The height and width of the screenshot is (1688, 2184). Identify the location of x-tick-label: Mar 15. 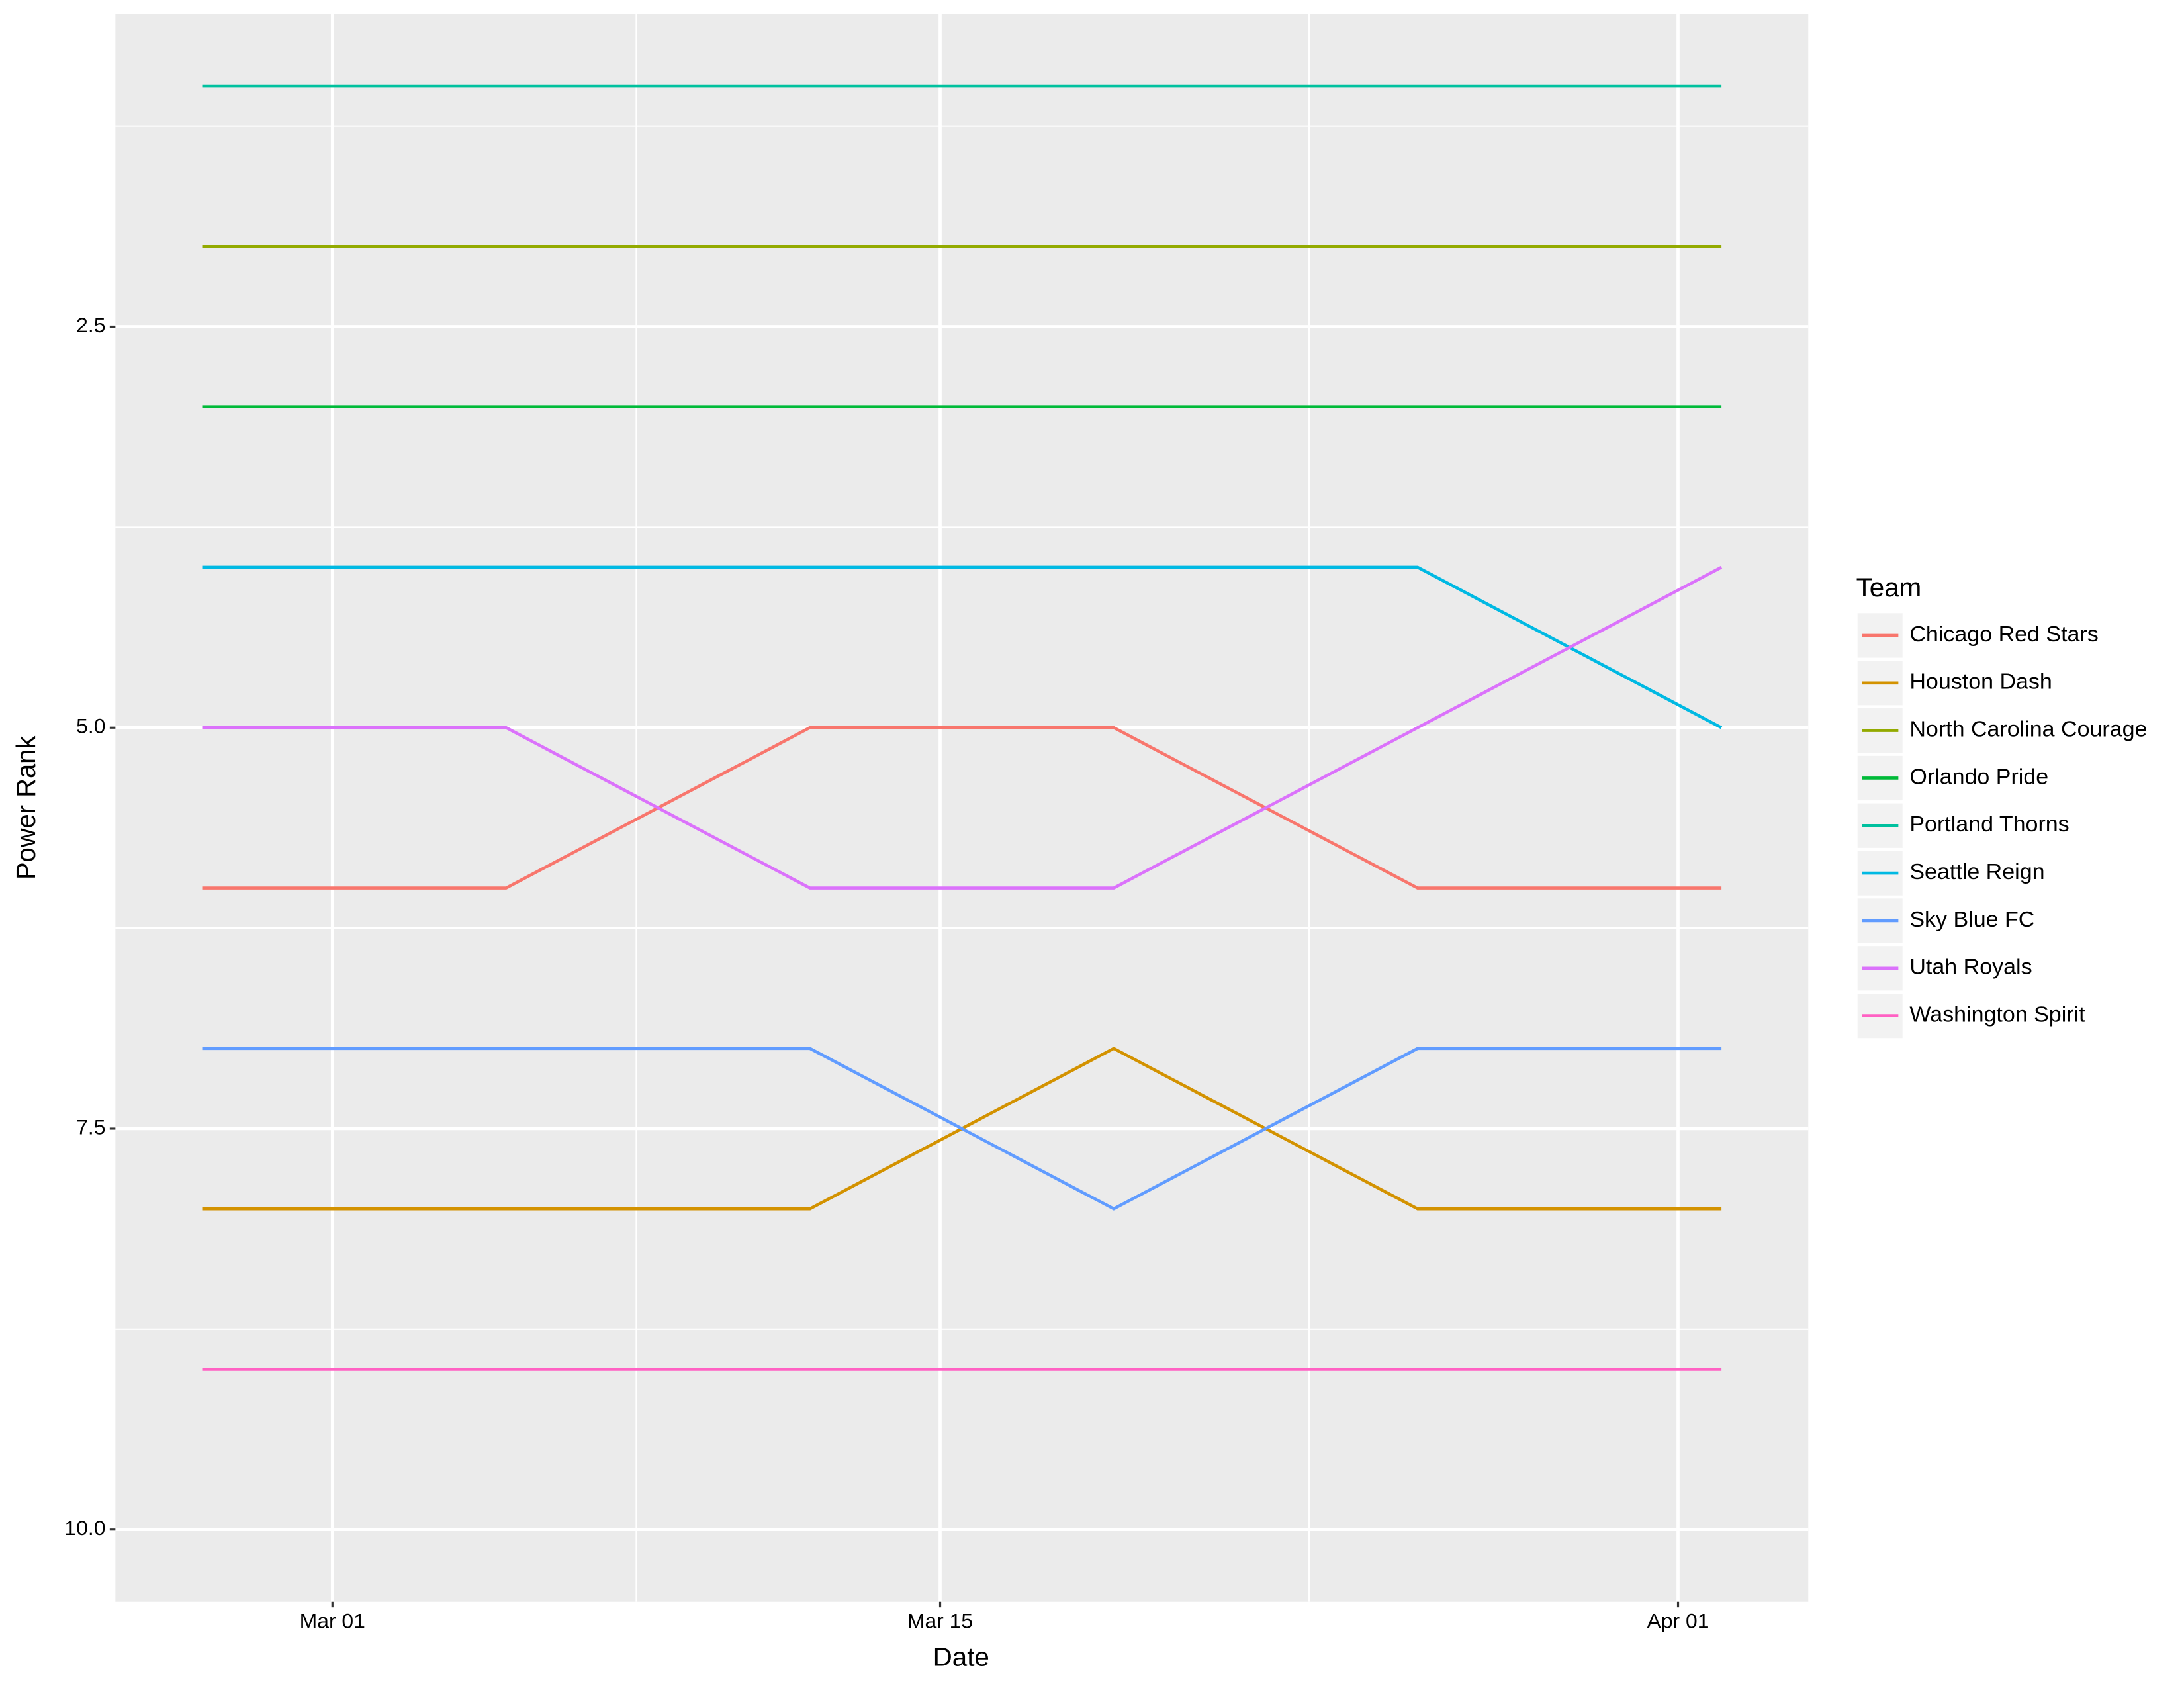
(940, 1621).